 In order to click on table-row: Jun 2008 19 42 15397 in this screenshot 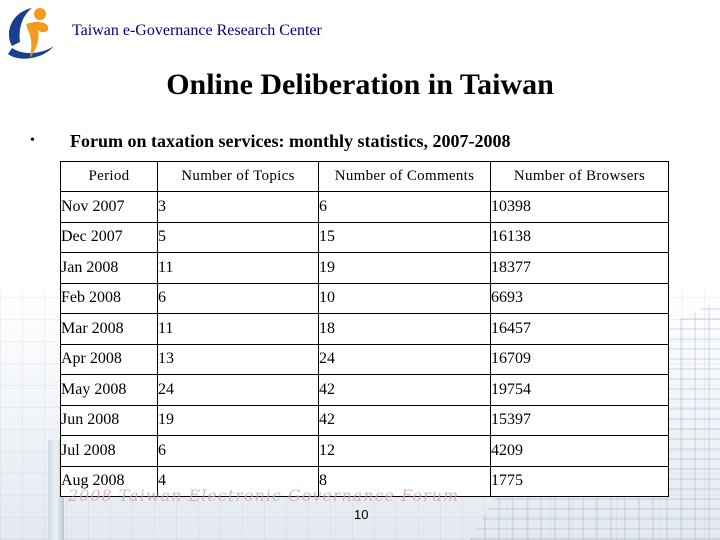, I will do `click(364, 420)`.